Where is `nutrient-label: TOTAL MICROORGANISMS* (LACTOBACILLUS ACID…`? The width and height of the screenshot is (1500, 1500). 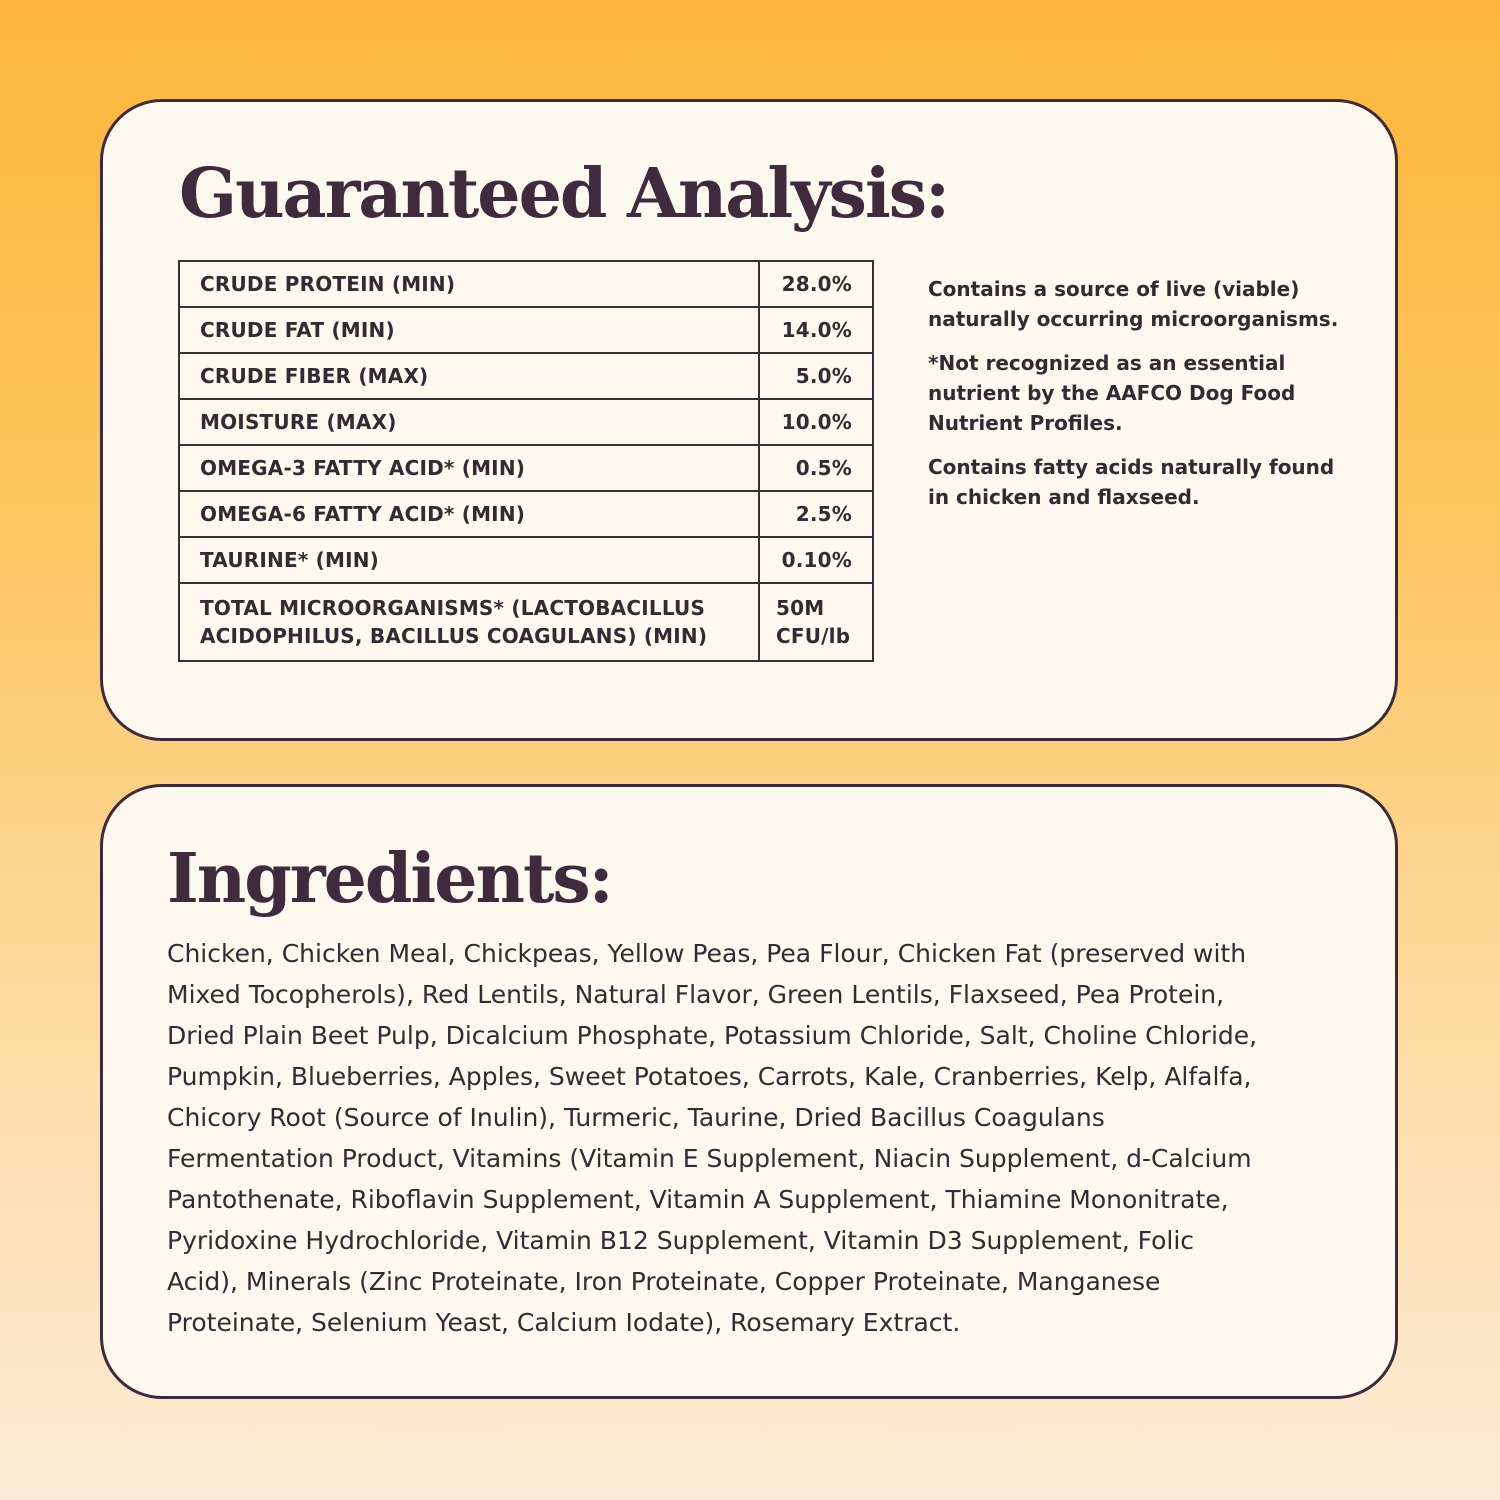 nutrient-label: TOTAL MICROORGANISMS* (LACTOBACILLUS ACID… is located at coordinates (469, 622).